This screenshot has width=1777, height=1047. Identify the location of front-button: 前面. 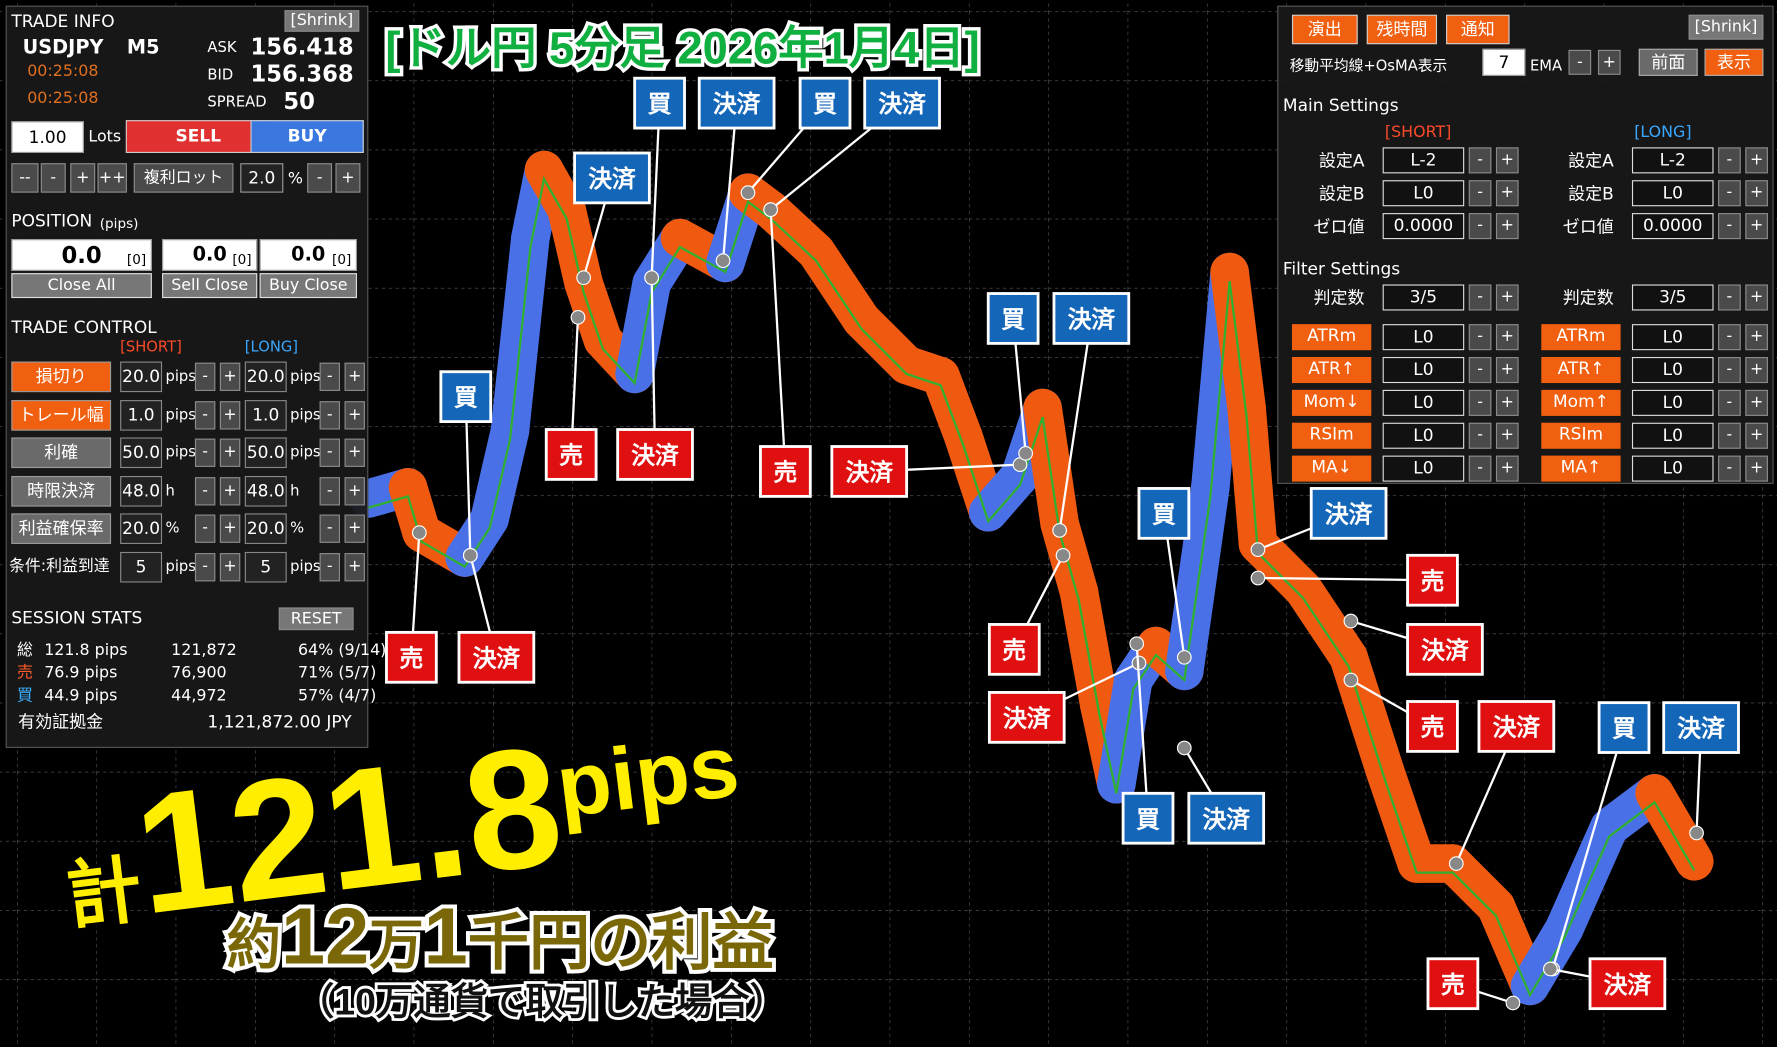
(1668, 62).